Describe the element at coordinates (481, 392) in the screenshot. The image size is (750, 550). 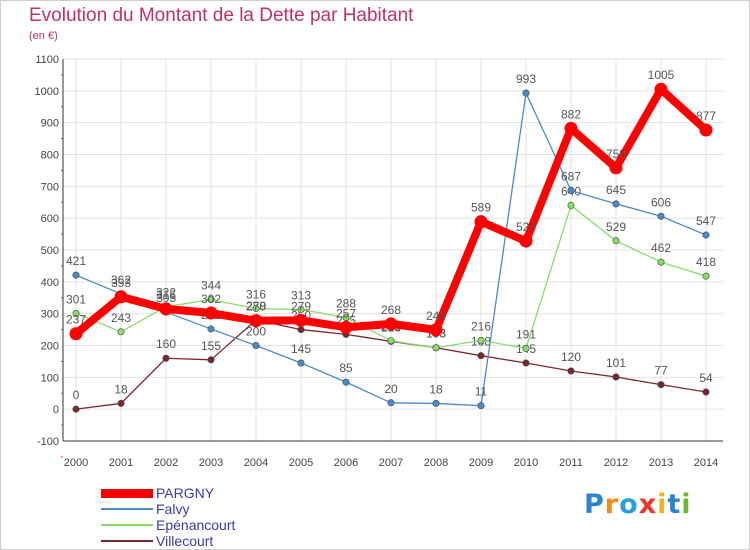
I see `data-label: 11` at that location.